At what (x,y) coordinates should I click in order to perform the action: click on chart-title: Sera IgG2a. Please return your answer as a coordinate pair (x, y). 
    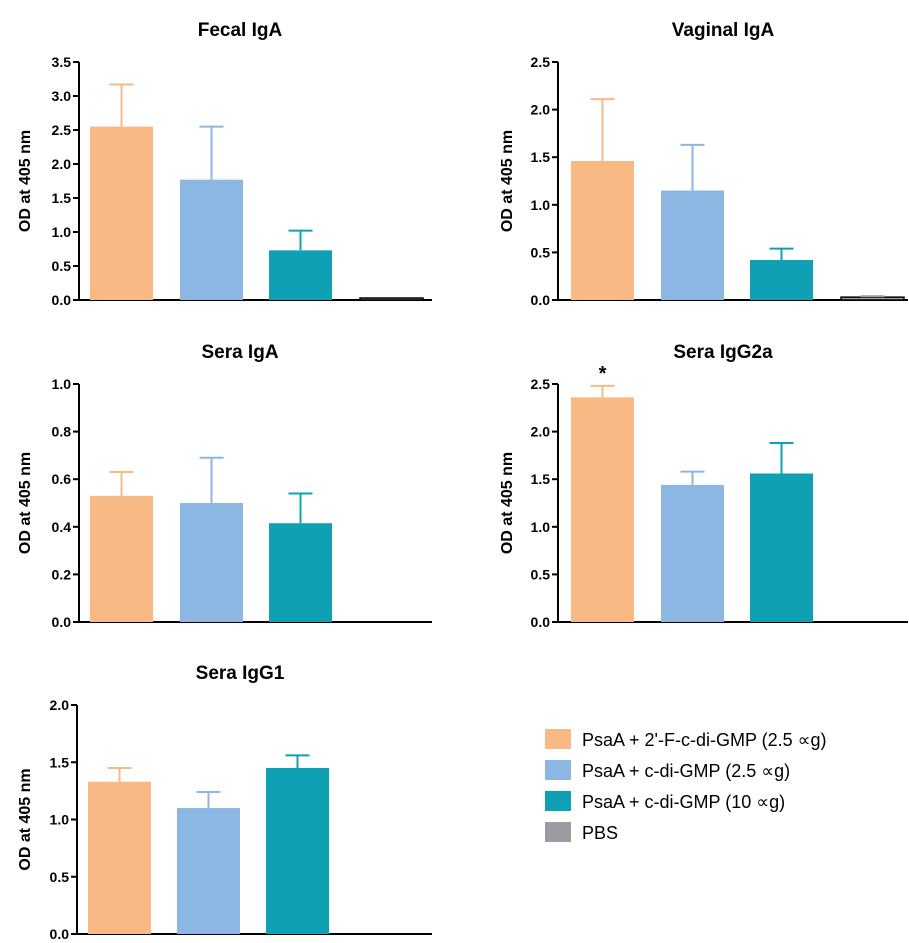
    Looking at the image, I should click on (723, 352).